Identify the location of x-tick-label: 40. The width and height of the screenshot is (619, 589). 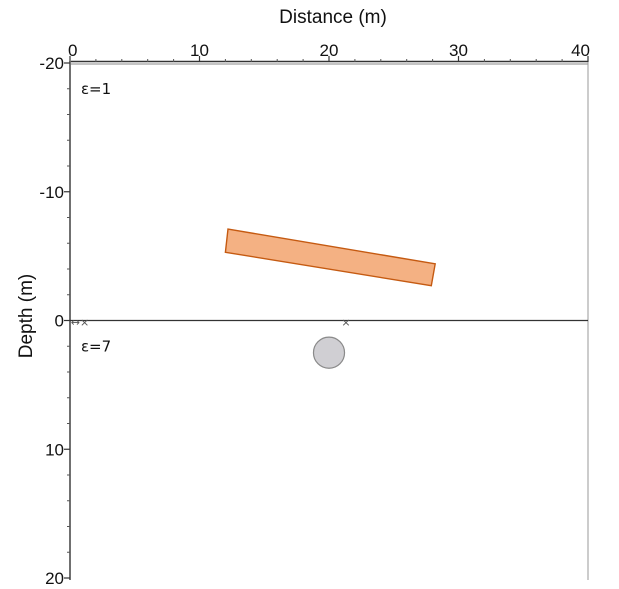
(580, 50).